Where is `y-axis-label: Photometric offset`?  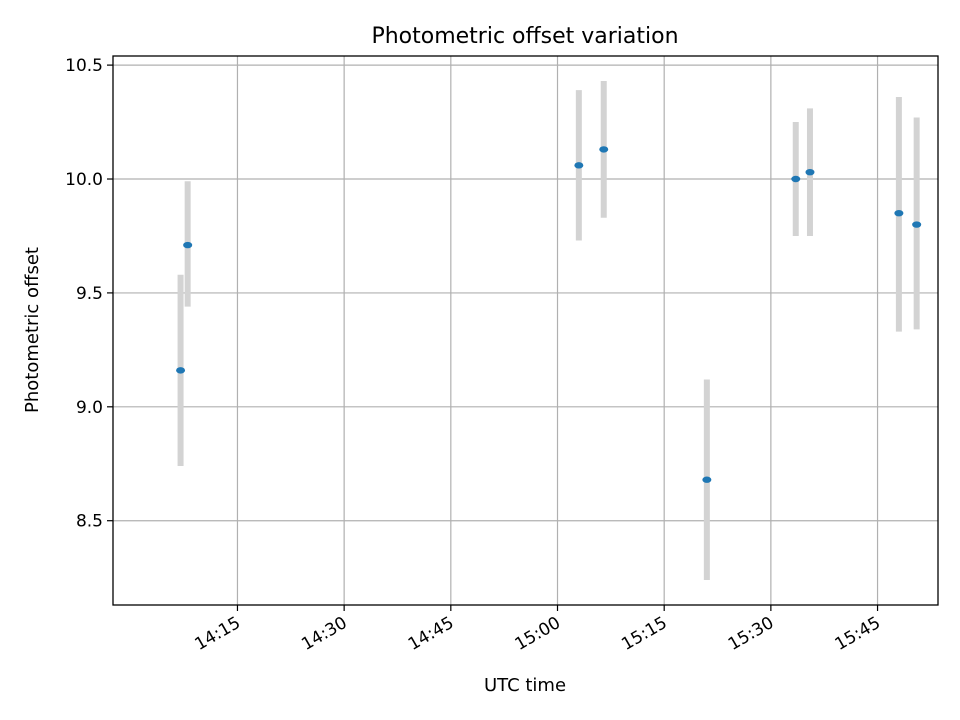
y-axis-label: Photometric offset is located at coordinates (32, 330).